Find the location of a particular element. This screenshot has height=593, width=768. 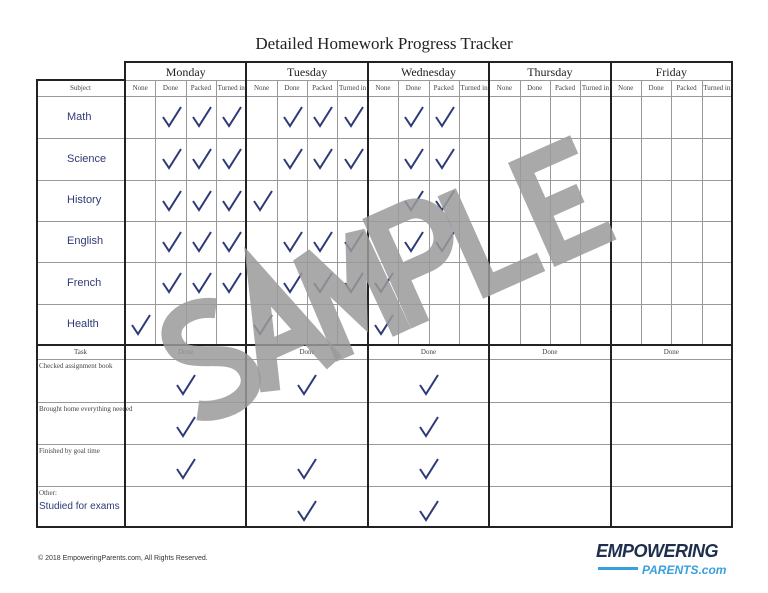

subject-health: Health is located at coordinates (83, 324).